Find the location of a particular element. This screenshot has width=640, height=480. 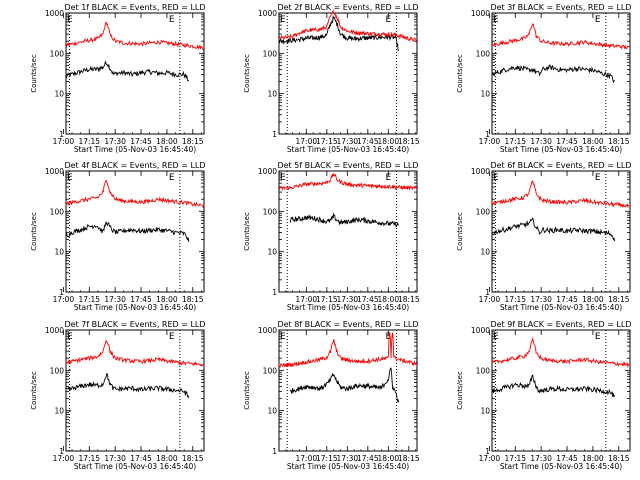

panel-title: Det 1f BLACK = Events, RED = LLD is located at coordinates (134, 7).